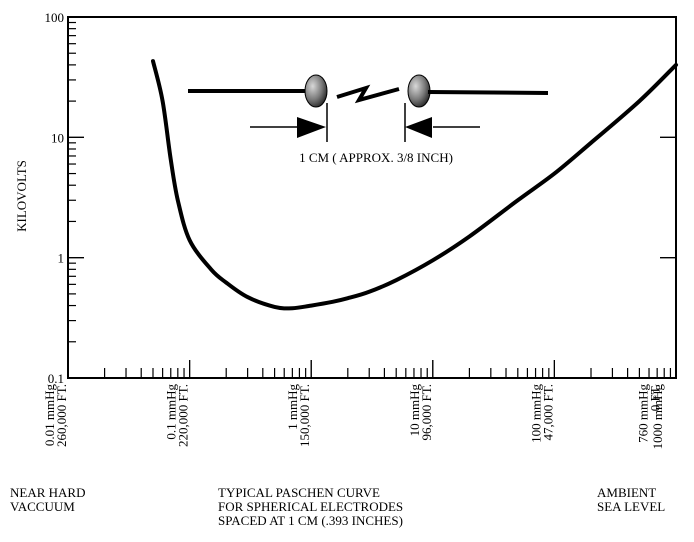 The height and width of the screenshot is (542, 694). Describe the element at coordinates (183, 415) in the screenshot. I see `x-tick-altitude: 220,000 FT.` at that location.